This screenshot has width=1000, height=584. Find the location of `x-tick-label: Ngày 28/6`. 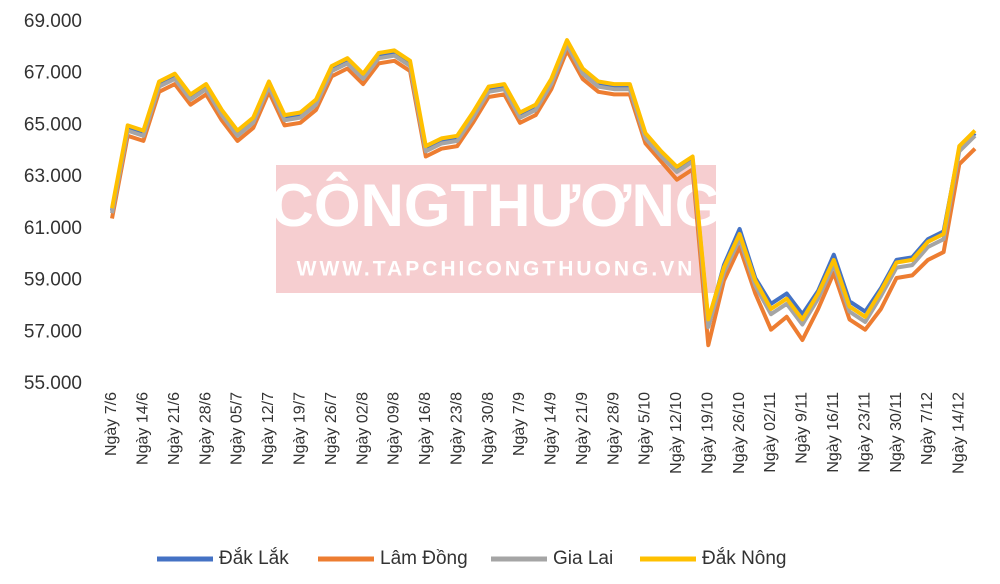

x-tick-label: Ngày 28/6 is located at coordinates (205, 428).